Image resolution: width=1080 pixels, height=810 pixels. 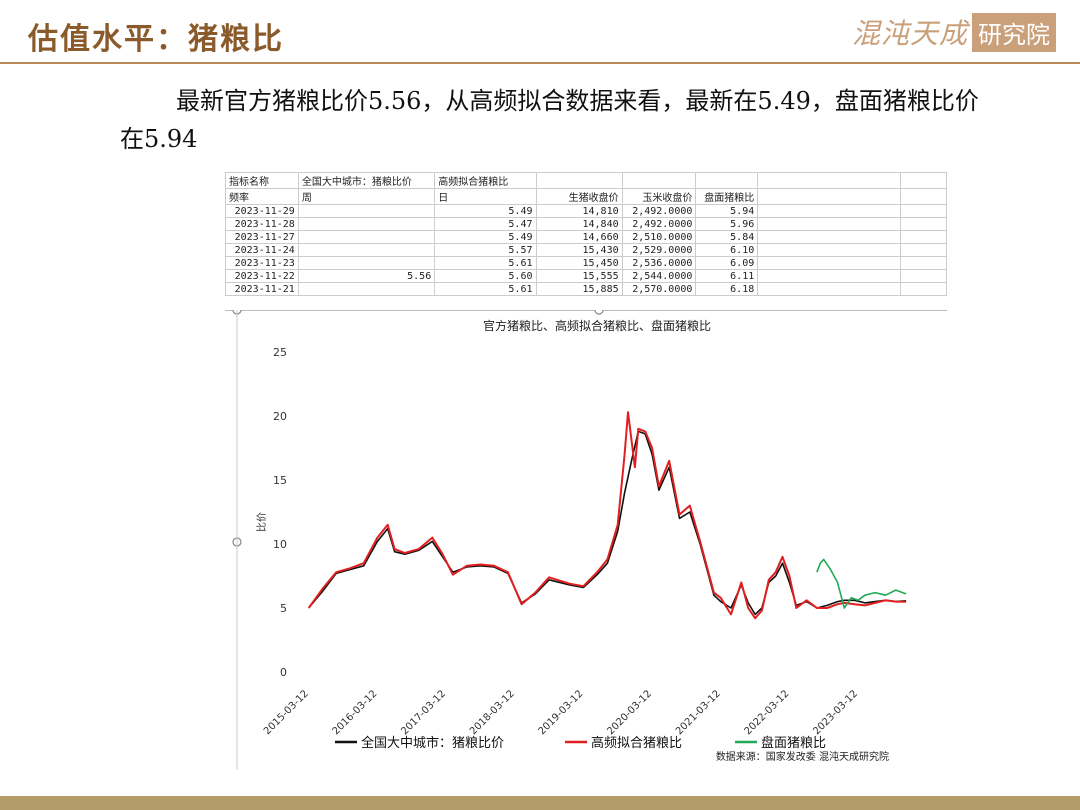 I want to click on table-cell: 14,840, so click(x=579, y=224).